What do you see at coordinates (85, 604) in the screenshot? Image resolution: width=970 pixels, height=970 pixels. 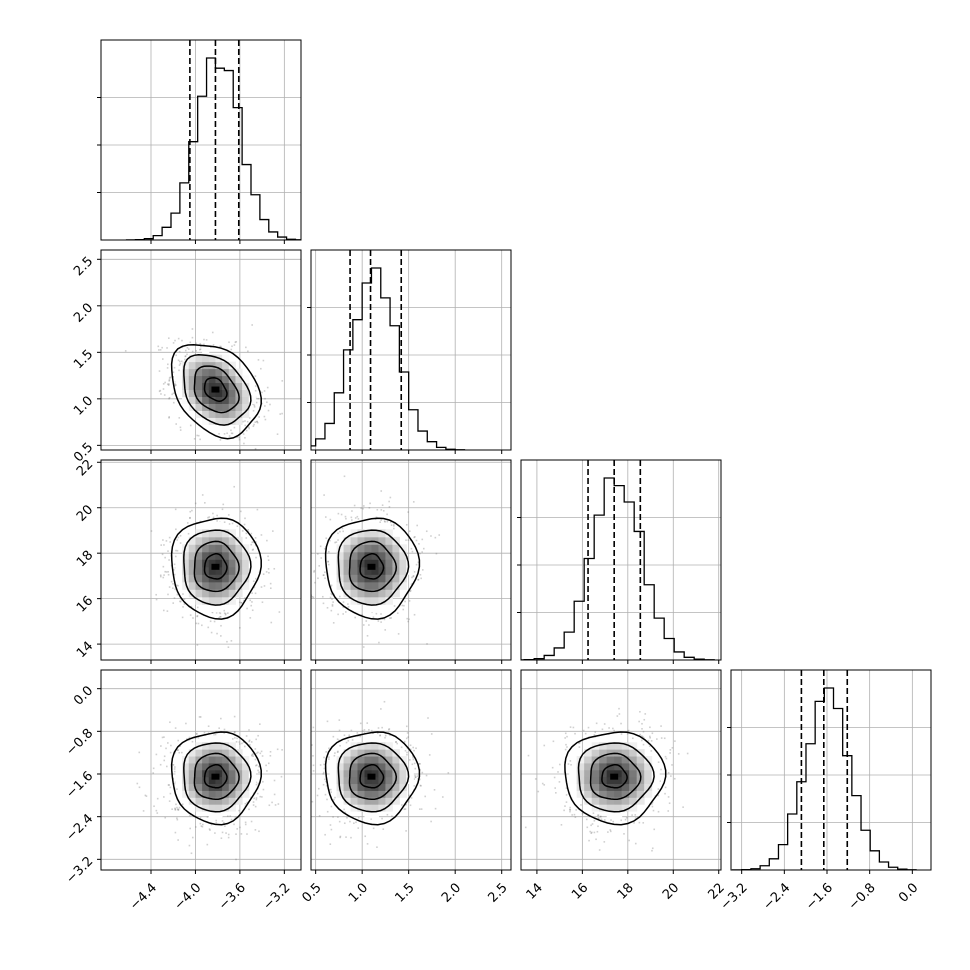 I see `y-tick-label: 16` at bounding box center [85, 604].